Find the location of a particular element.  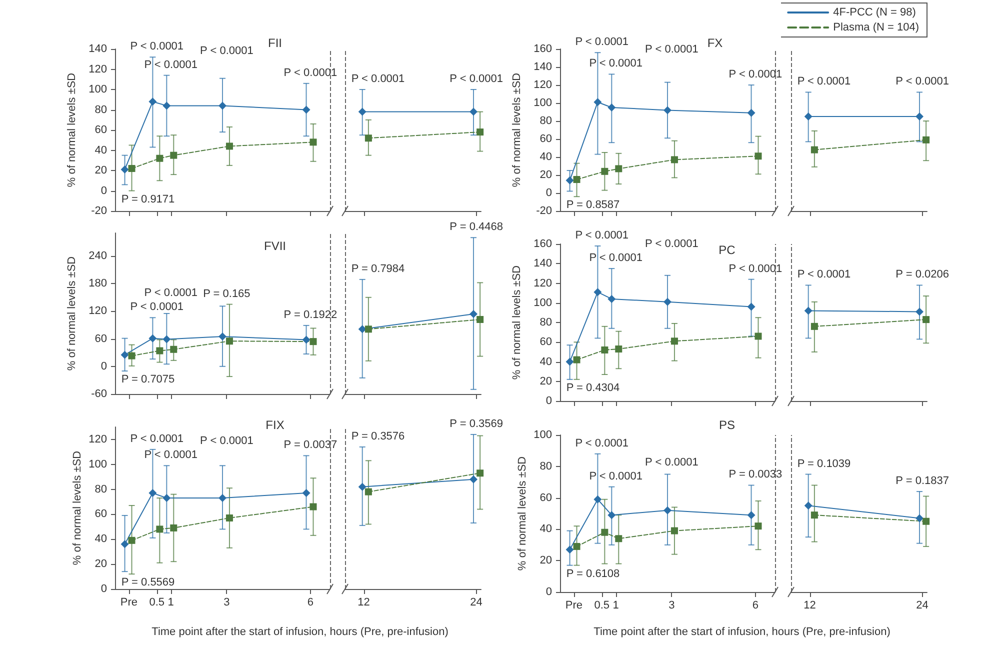

chart-title: PC is located at coordinates (727, 250).